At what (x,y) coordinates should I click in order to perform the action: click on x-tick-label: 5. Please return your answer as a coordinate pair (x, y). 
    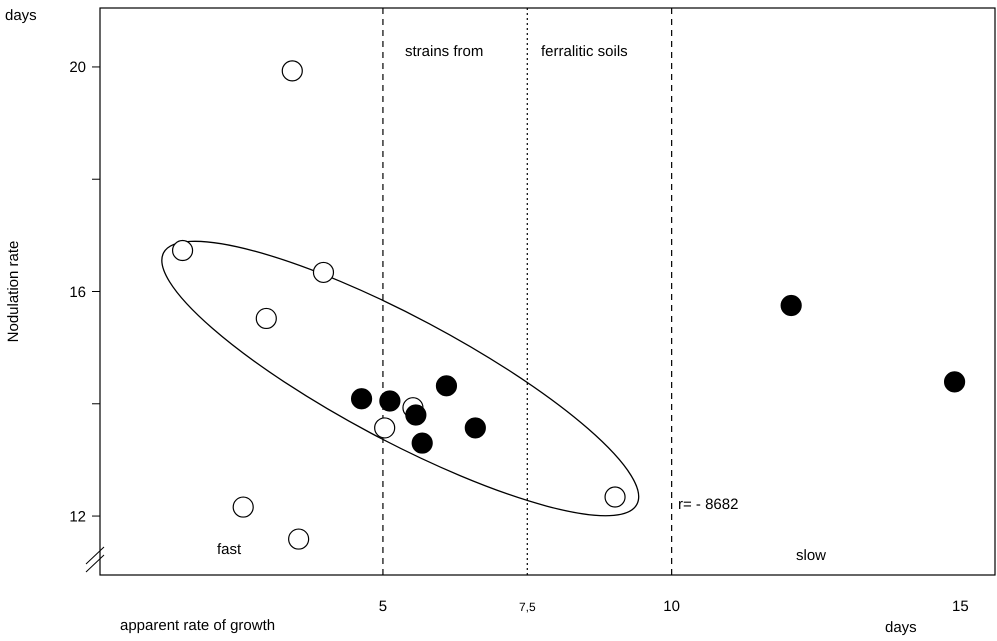
    Looking at the image, I should click on (383, 606).